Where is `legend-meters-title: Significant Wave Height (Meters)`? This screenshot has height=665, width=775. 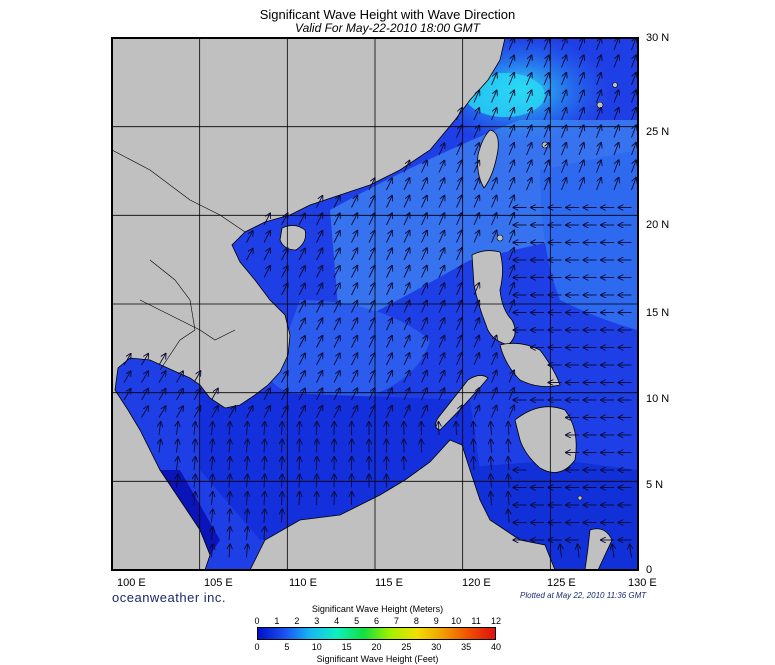
legend-meters-title: Significant Wave Height (Meters) is located at coordinates (377, 609).